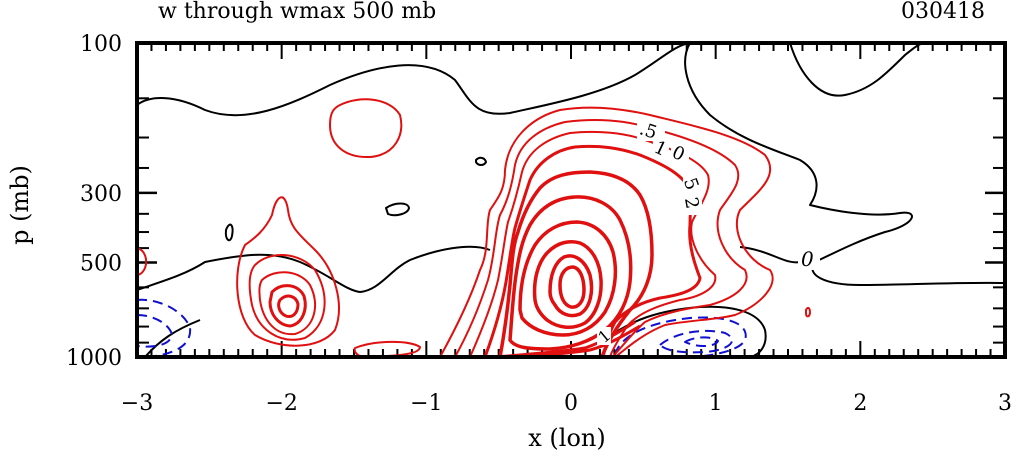  Describe the element at coordinates (566, 438) in the screenshot. I see `x-axis-label: x (lon)` at that location.